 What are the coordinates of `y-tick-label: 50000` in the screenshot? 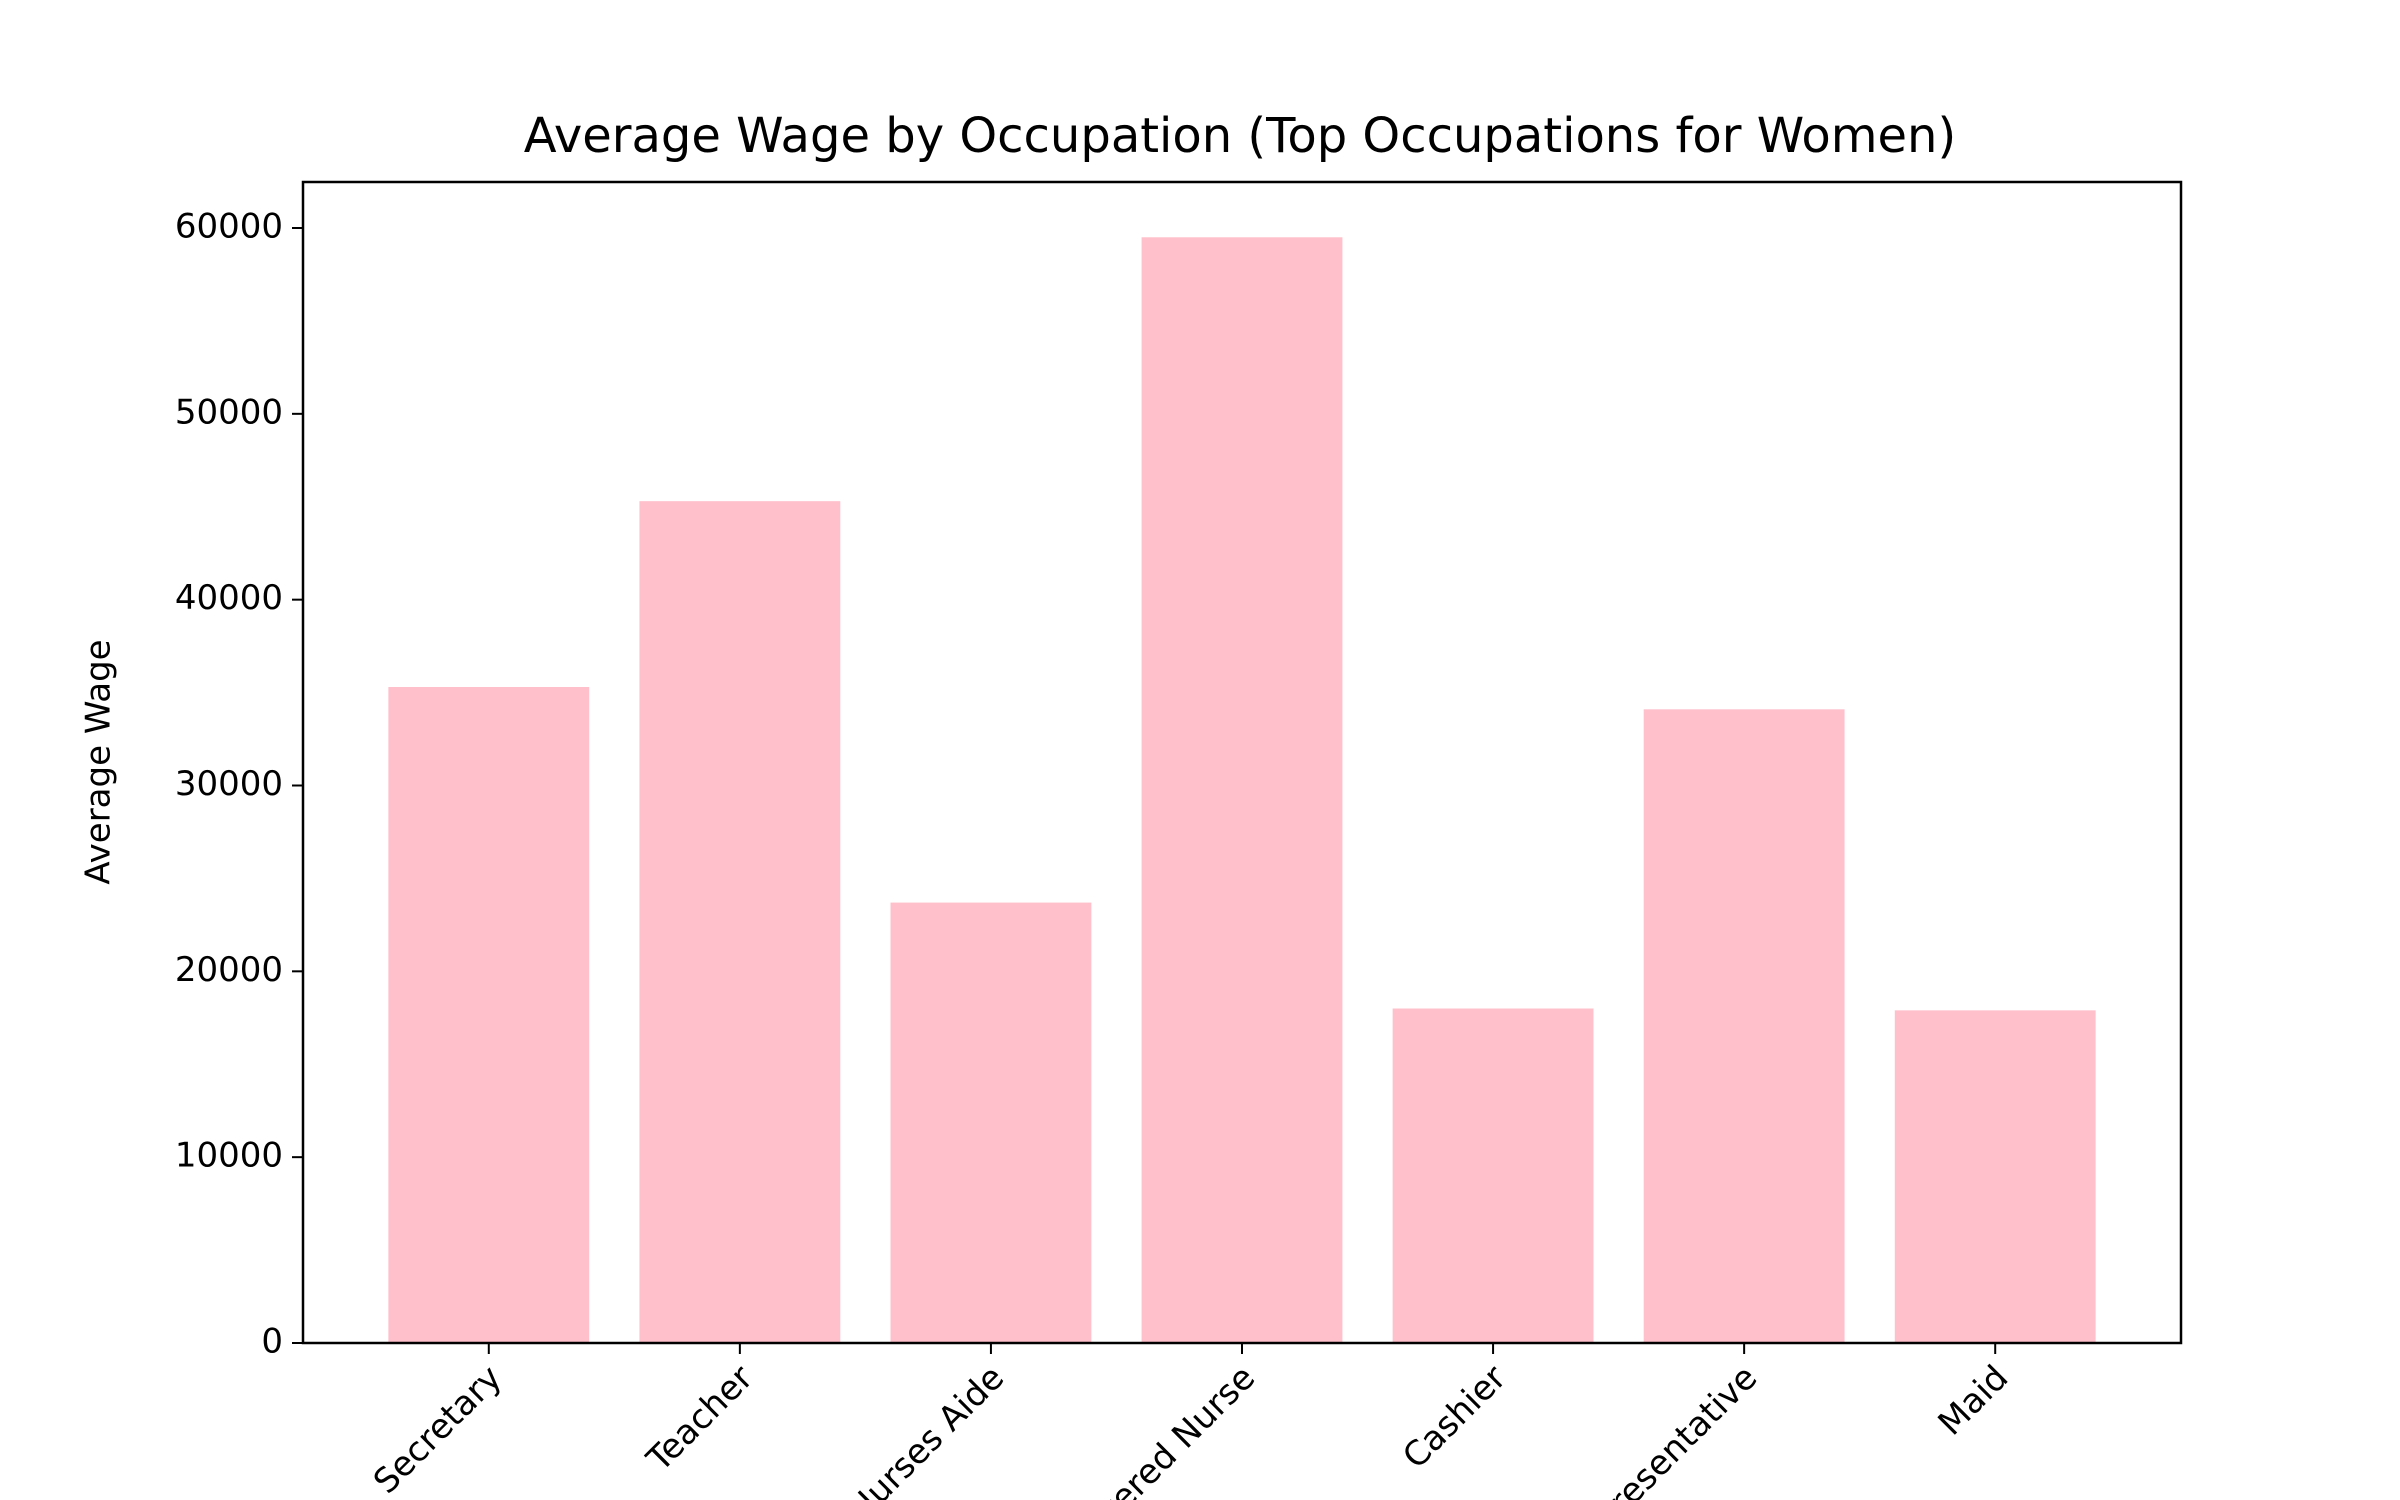 It's located at (229, 412).